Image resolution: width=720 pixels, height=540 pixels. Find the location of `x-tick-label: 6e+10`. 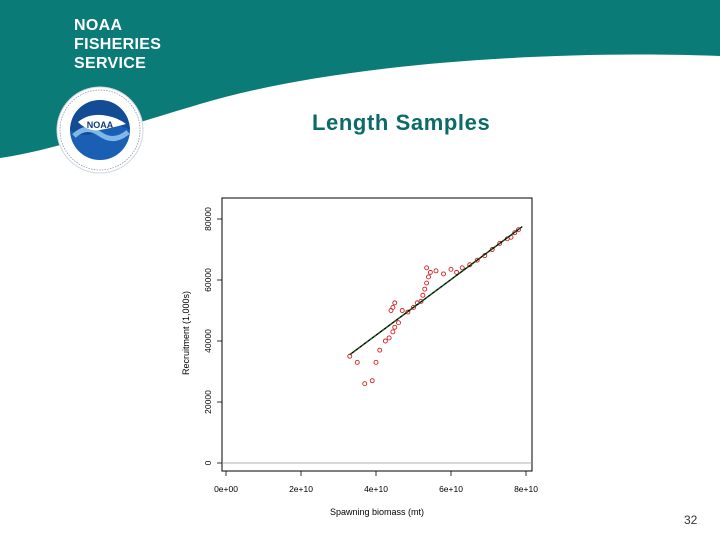

x-tick-label: 6e+10 is located at coordinates (451, 489).